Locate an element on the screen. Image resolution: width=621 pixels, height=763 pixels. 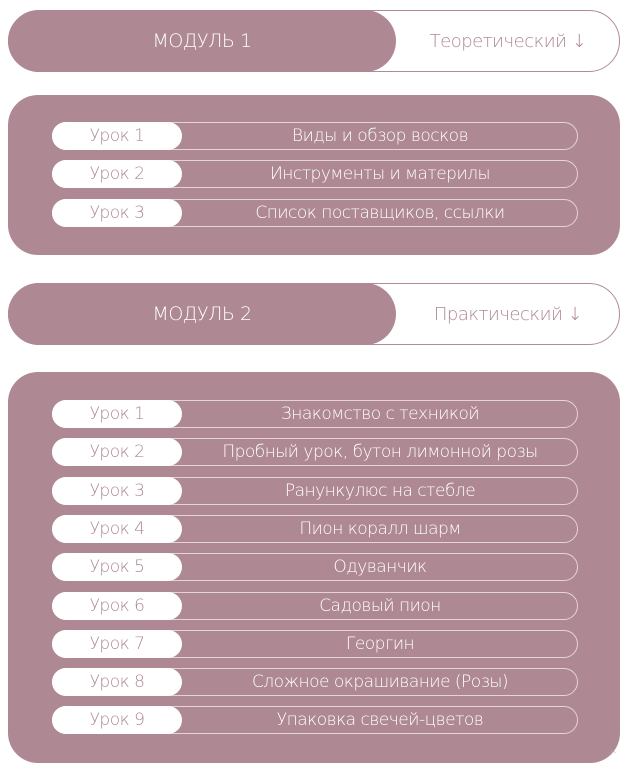
lesson-row: Урок 2 Инструменты и материлы is located at coordinates (315, 174).